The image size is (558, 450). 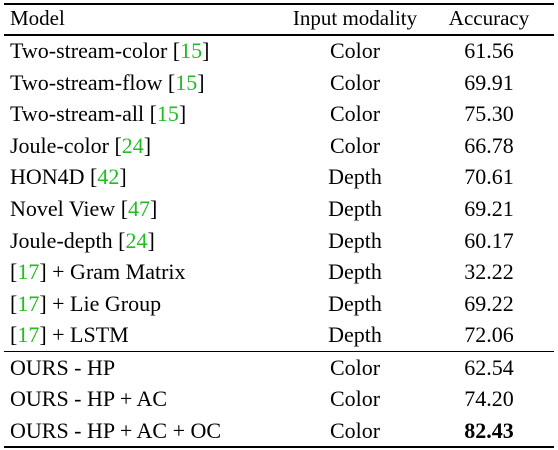 I want to click on citation-link: 47, so click(x=139, y=208).